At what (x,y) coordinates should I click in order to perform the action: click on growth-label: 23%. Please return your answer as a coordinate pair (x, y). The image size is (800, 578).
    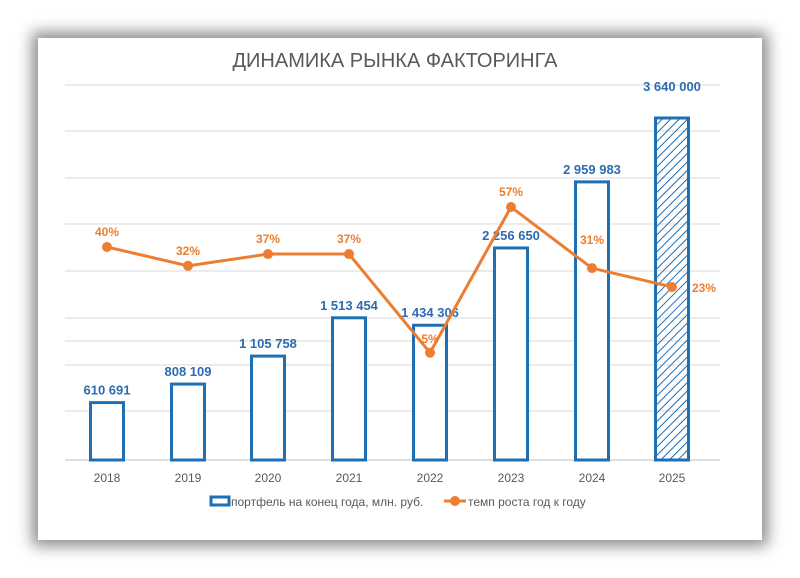
    Looking at the image, I should click on (704, 288).